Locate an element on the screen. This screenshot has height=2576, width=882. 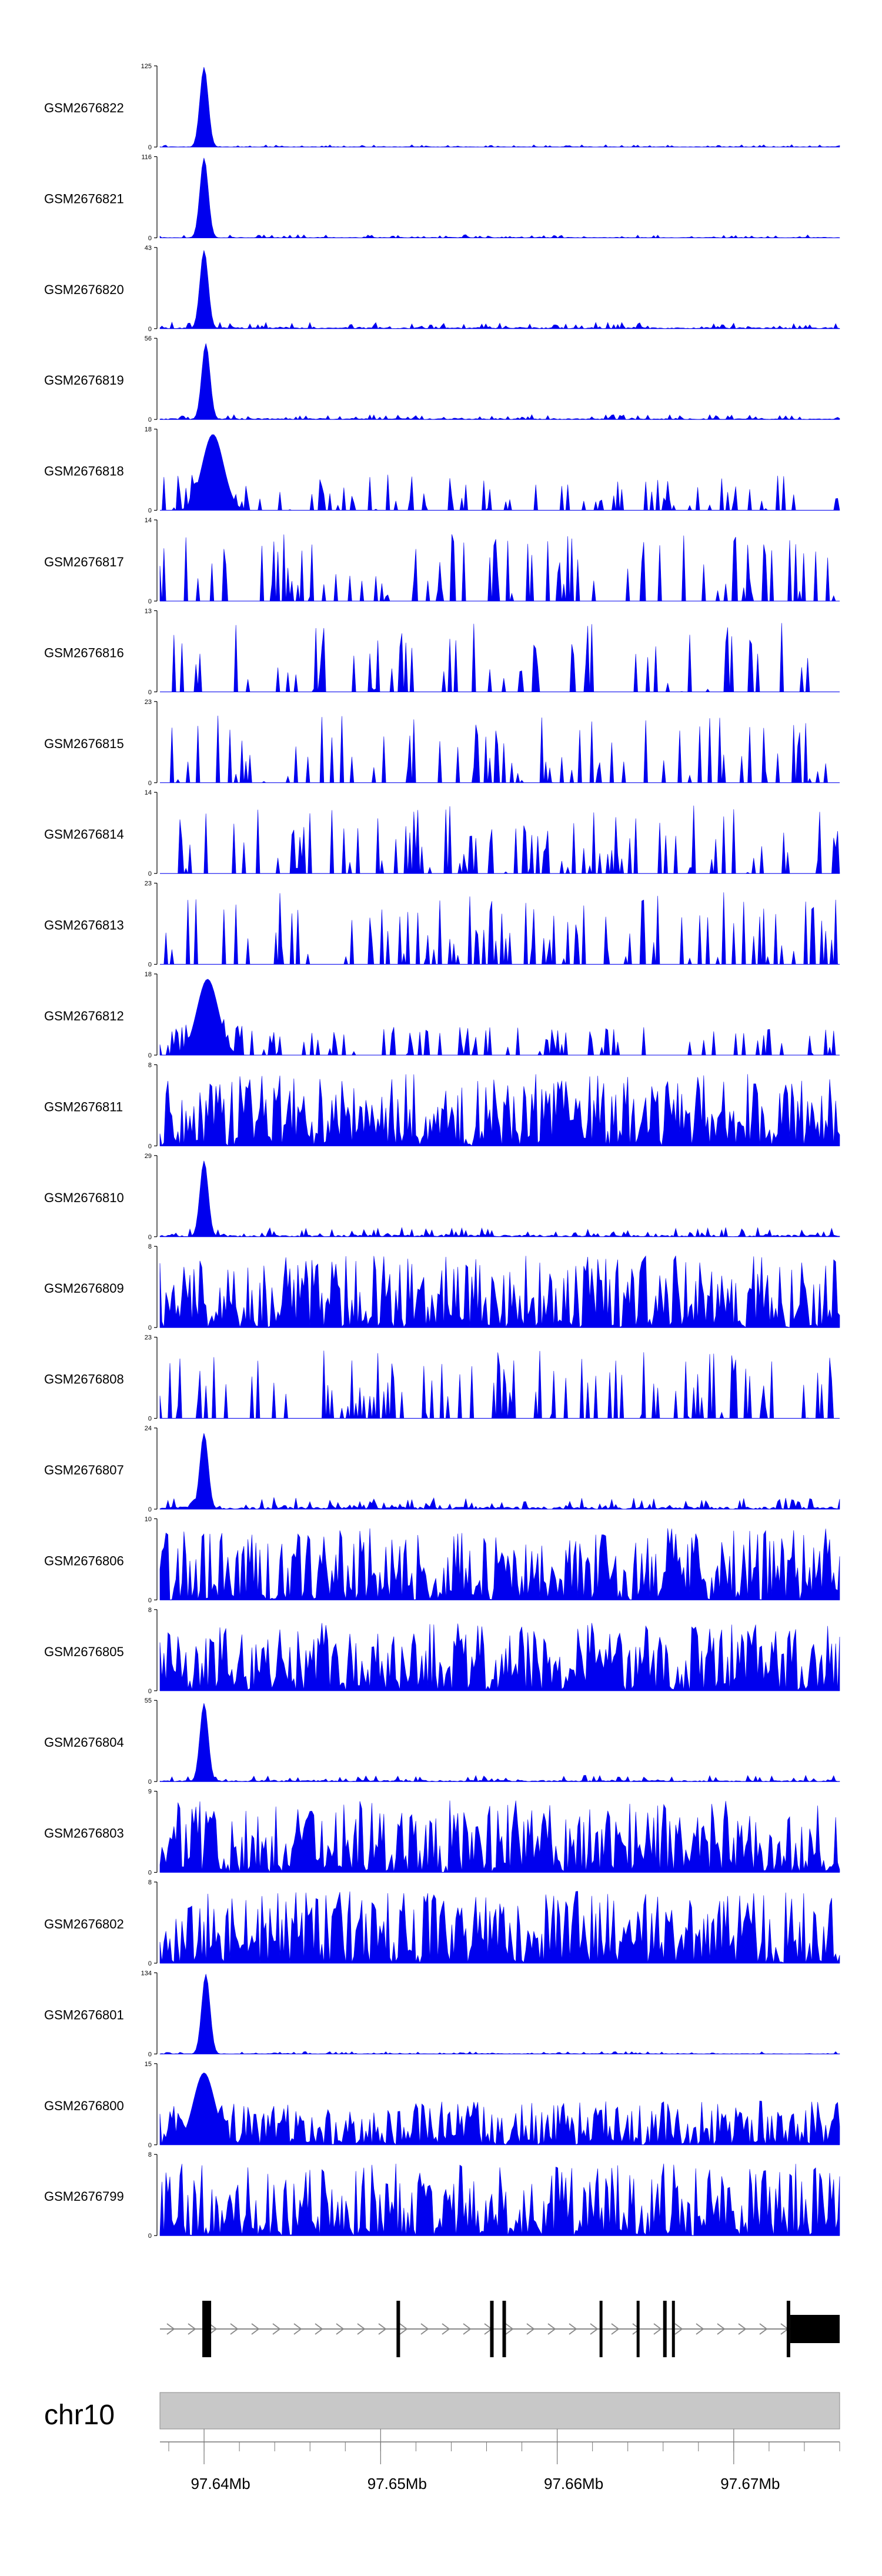
track-GSM2676800: GSM2676800 15 0 is located at coordinates (442, 2105).